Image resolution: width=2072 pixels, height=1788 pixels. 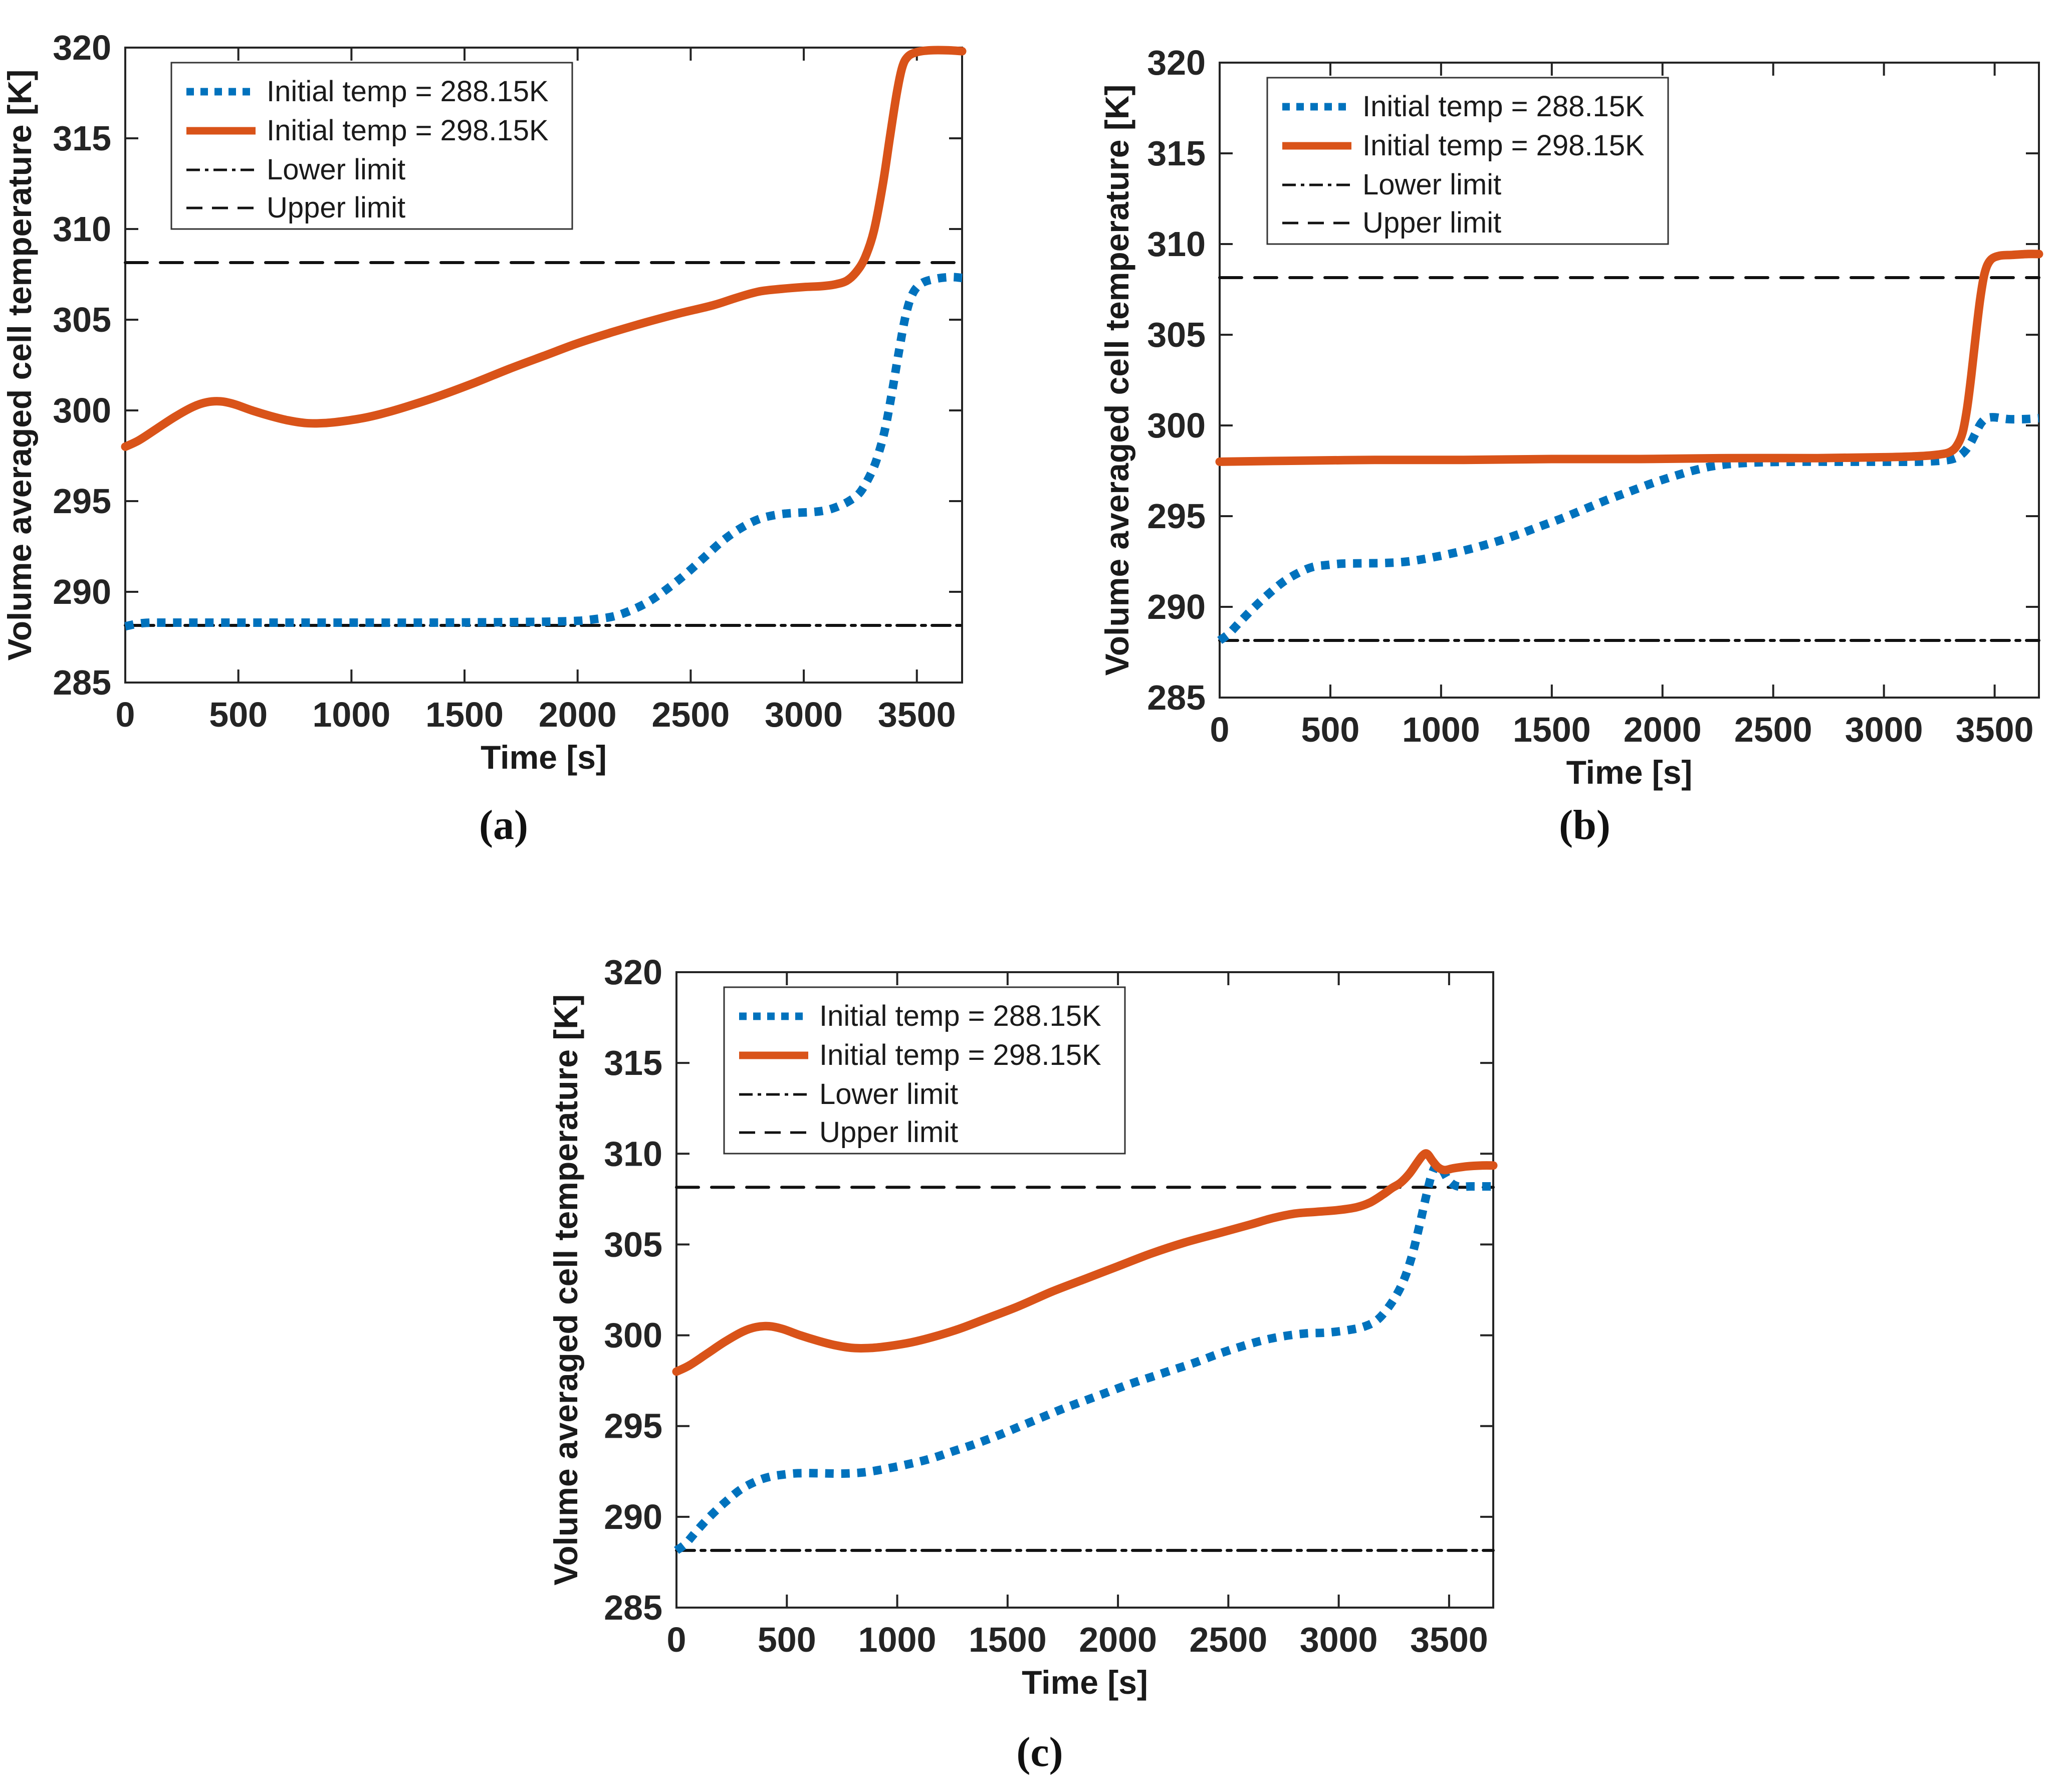 I want to click on subplot-label-c: (c), so click(x=1039, y=1752).